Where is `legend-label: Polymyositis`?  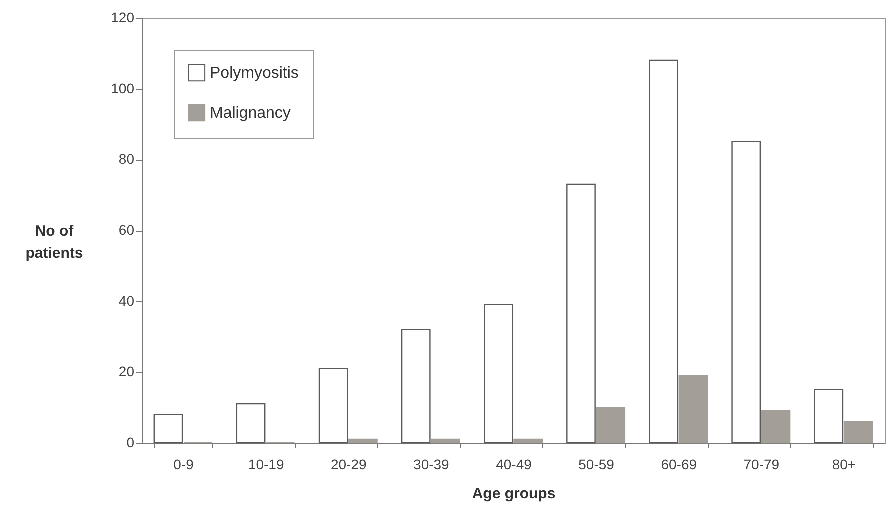 legend-label: Polymyositis is located at coordinates (254, 73).